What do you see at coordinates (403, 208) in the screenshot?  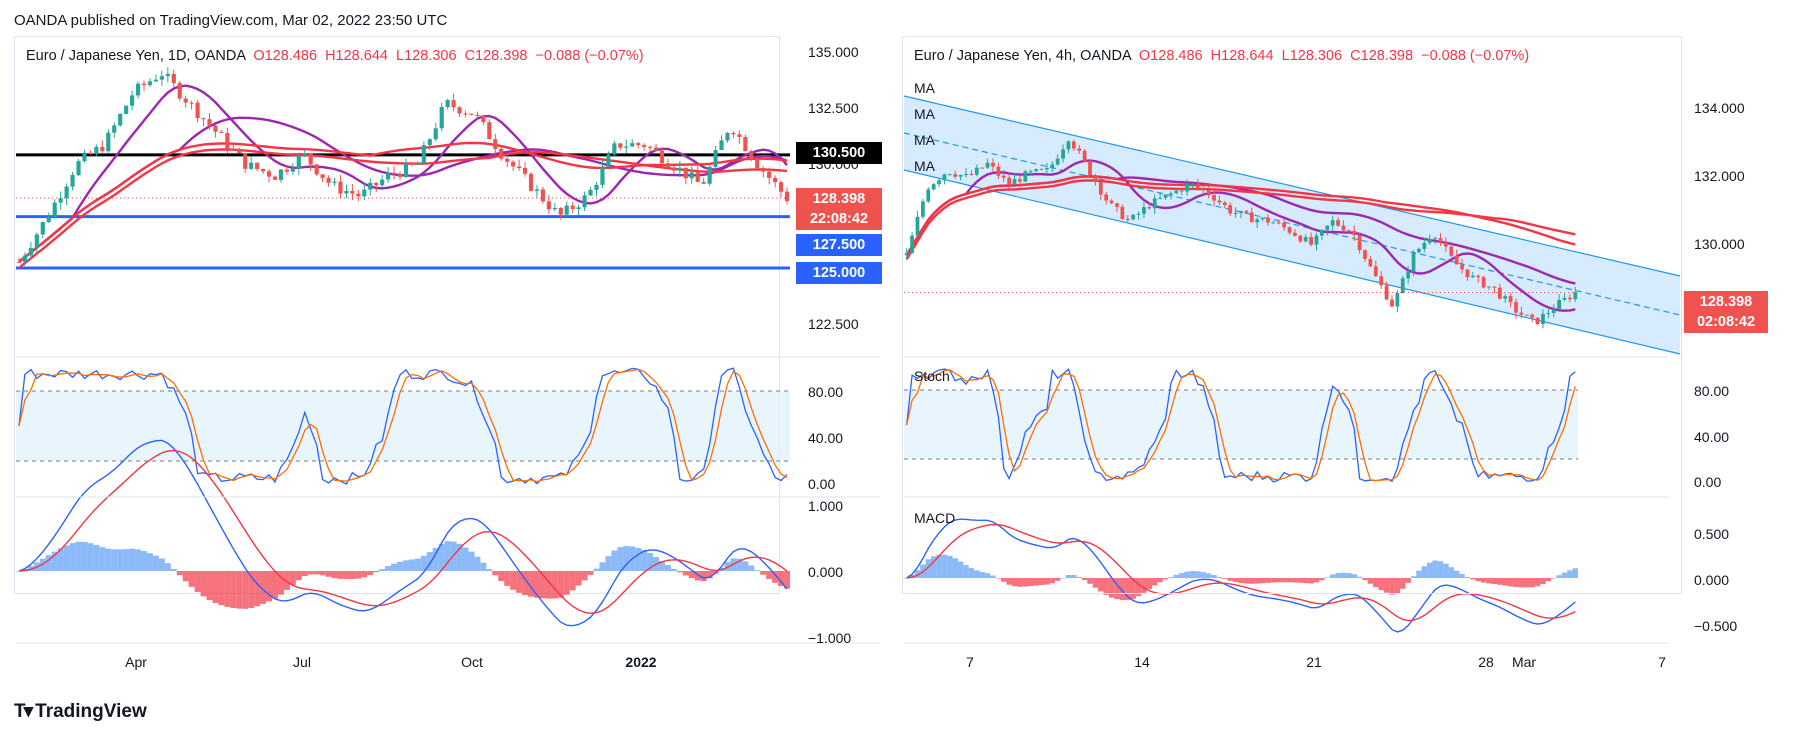 I see `moving-average-line` at bounding box center [403, 208].